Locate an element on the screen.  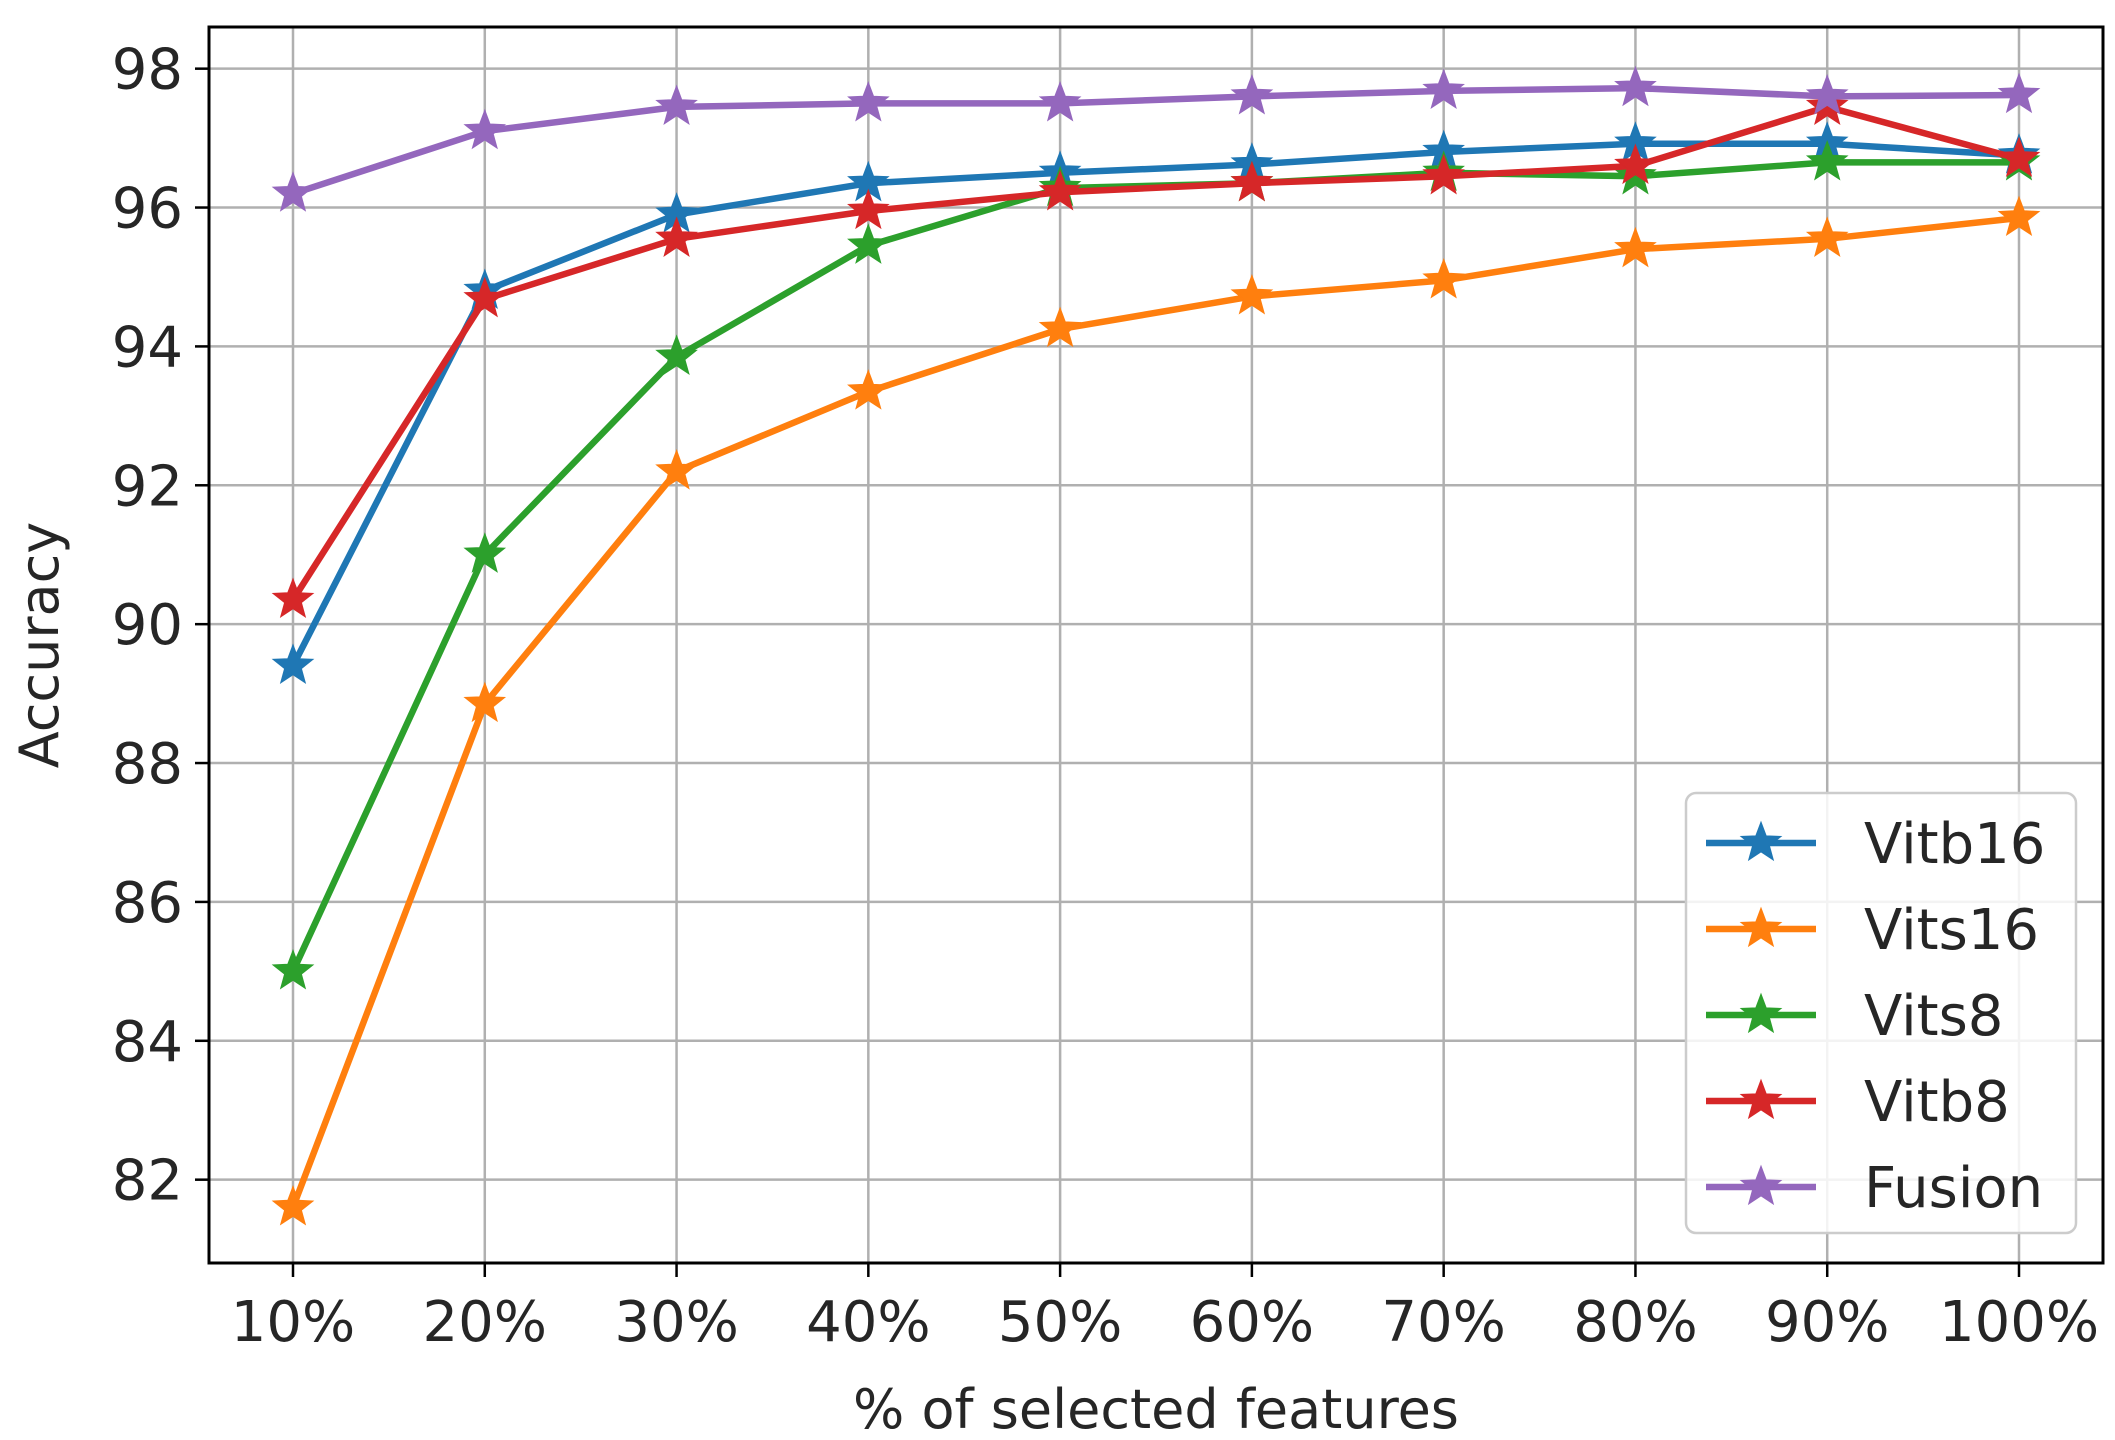
legend-label: Fusion is located at coordinates (1953, 1188).